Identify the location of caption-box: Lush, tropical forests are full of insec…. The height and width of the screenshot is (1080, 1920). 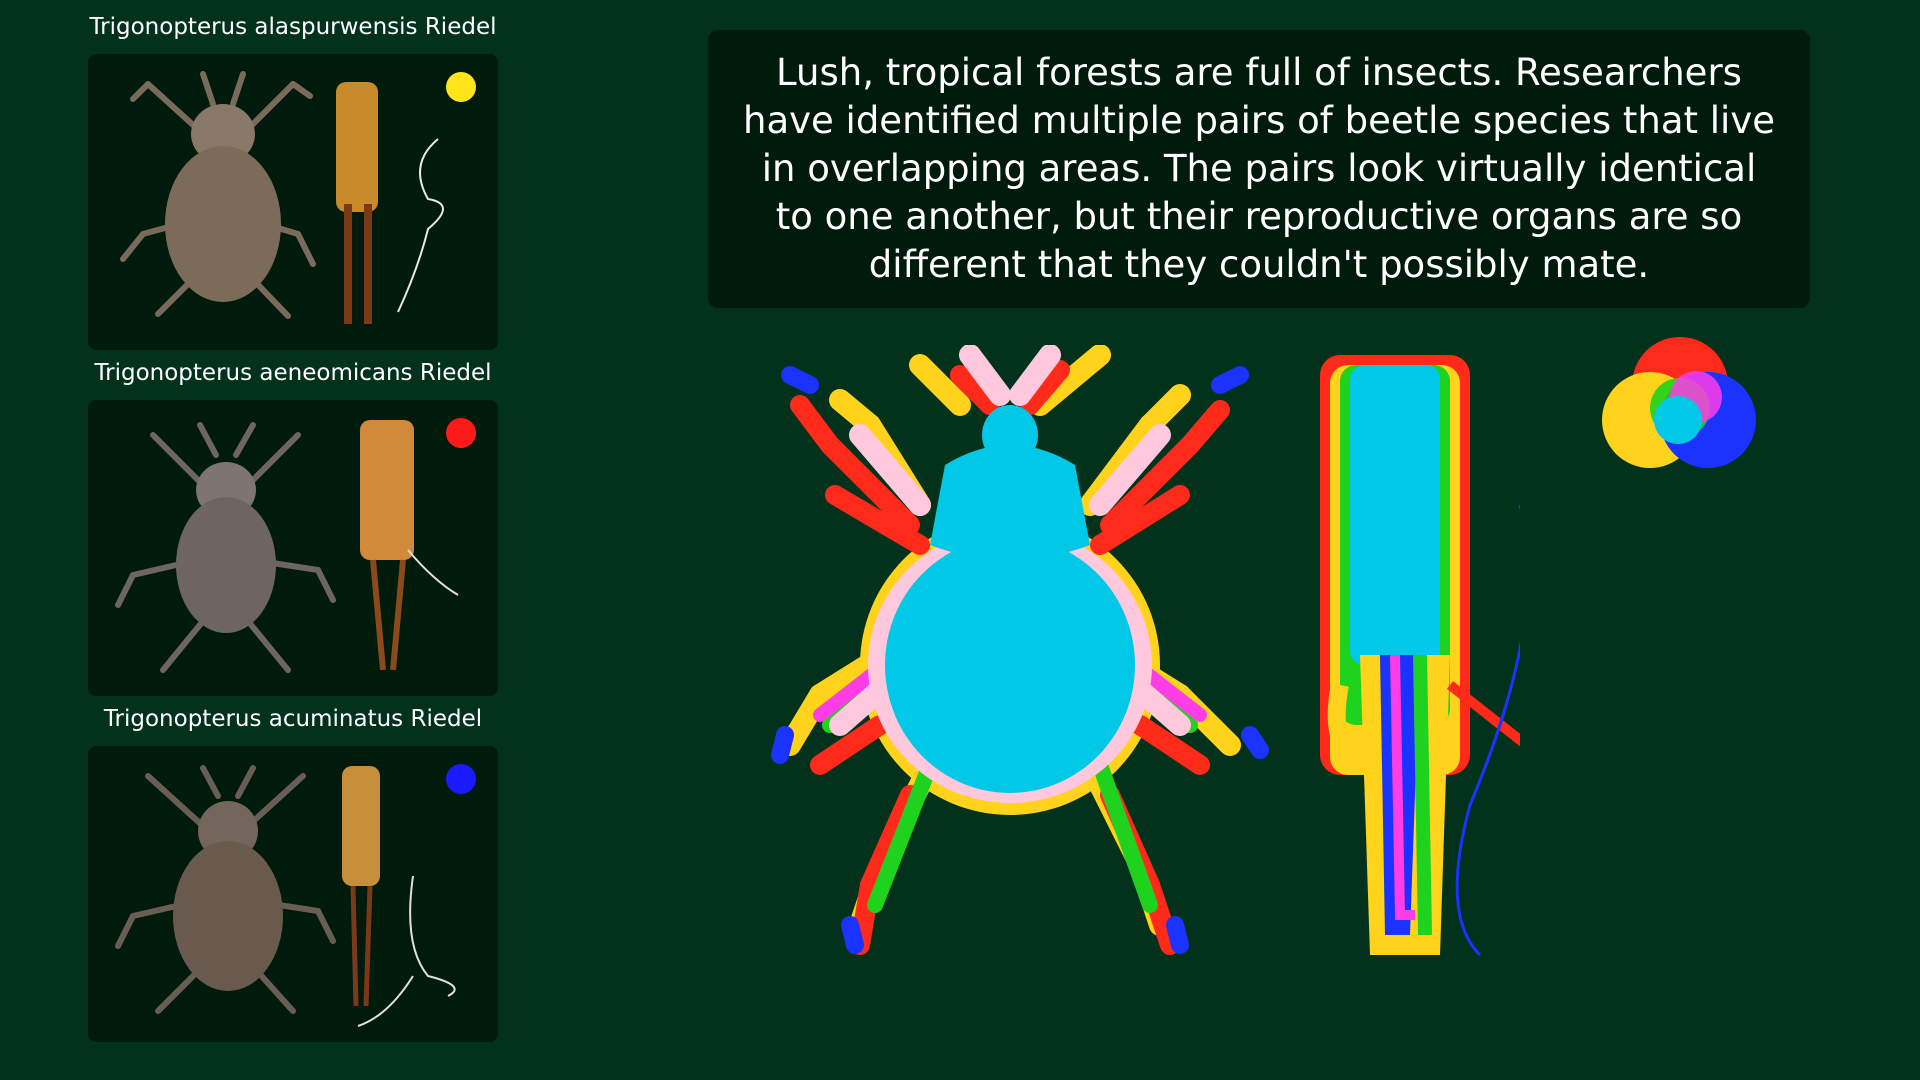
(1259, 169).